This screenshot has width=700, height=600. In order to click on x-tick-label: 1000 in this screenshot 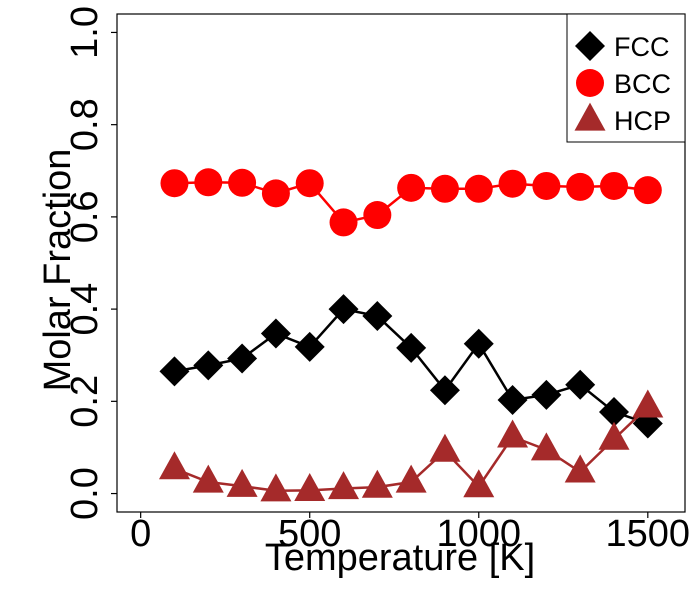, I will do `click(478, 534)`.